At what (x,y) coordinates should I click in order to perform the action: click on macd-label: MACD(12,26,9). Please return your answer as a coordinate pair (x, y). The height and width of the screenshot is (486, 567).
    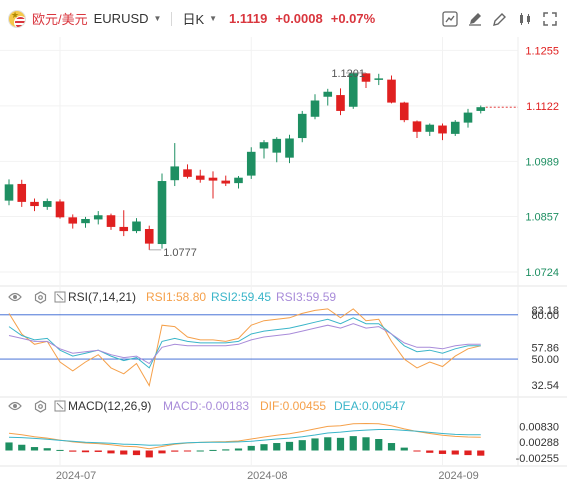
    Looking at the image, I should click on (110, 406).